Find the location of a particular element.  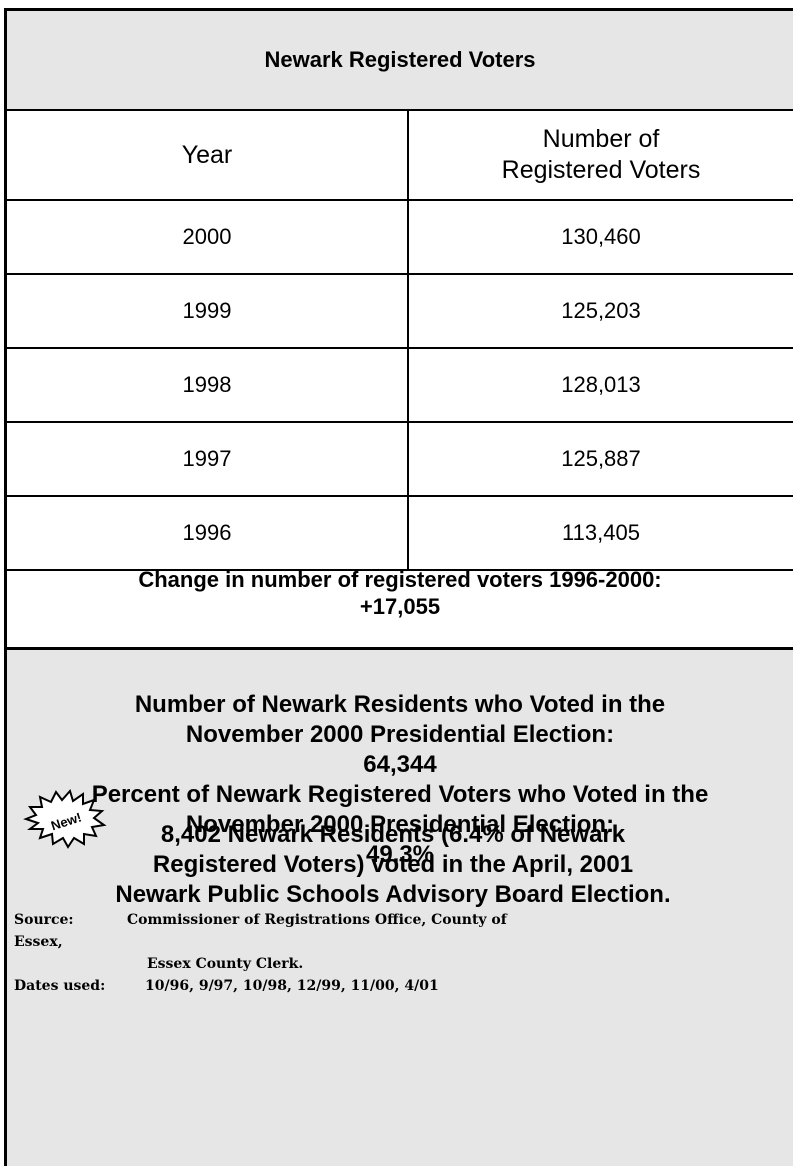

board-line1: 8,402 Newark Residents (6.4% of Newark is located at coordinates (393, 834).